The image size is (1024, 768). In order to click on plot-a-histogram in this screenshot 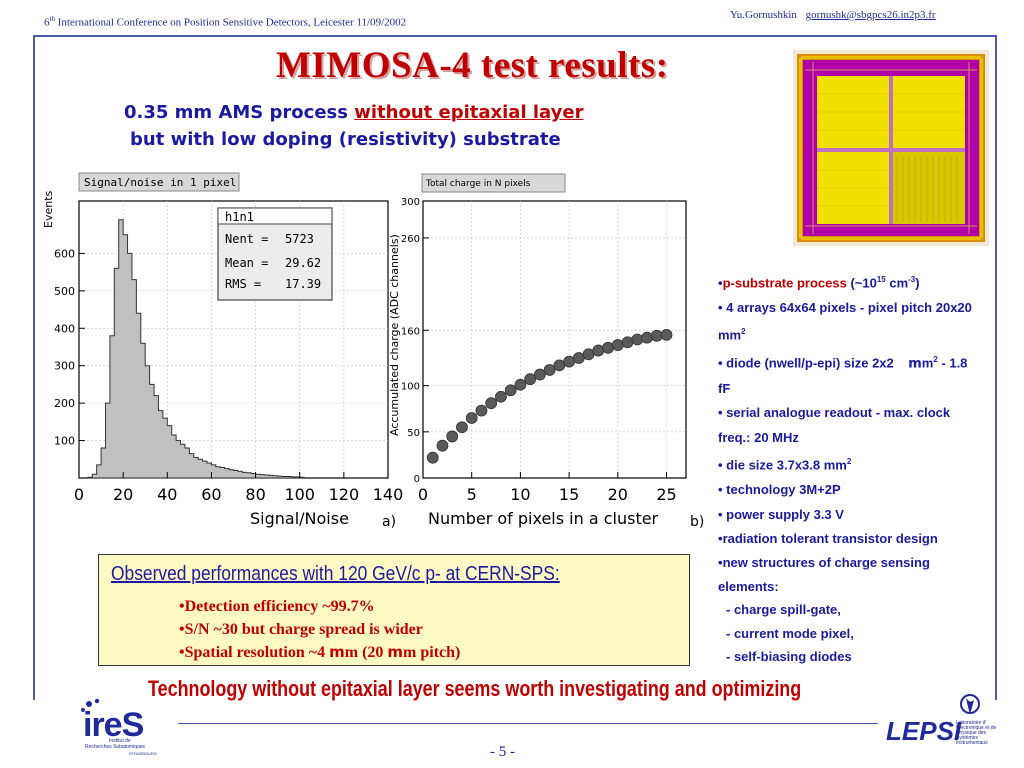, I will do `click(196, 349)`.